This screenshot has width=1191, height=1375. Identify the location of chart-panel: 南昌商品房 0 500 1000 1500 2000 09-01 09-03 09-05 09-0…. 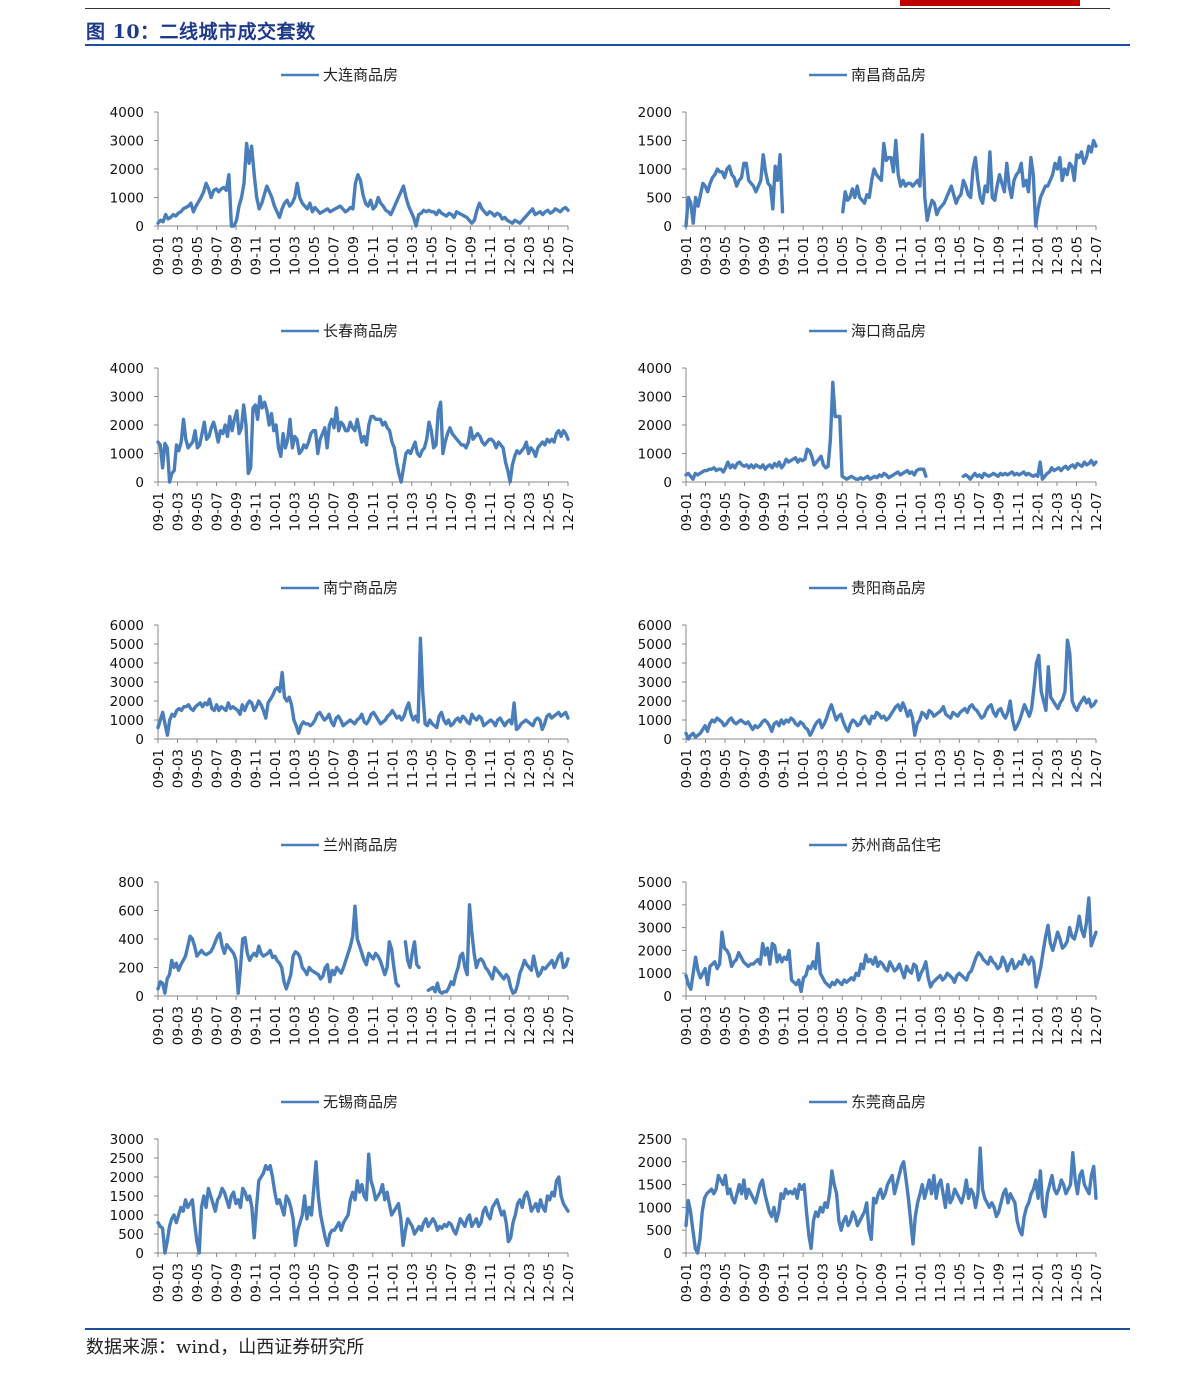
(886, 188).